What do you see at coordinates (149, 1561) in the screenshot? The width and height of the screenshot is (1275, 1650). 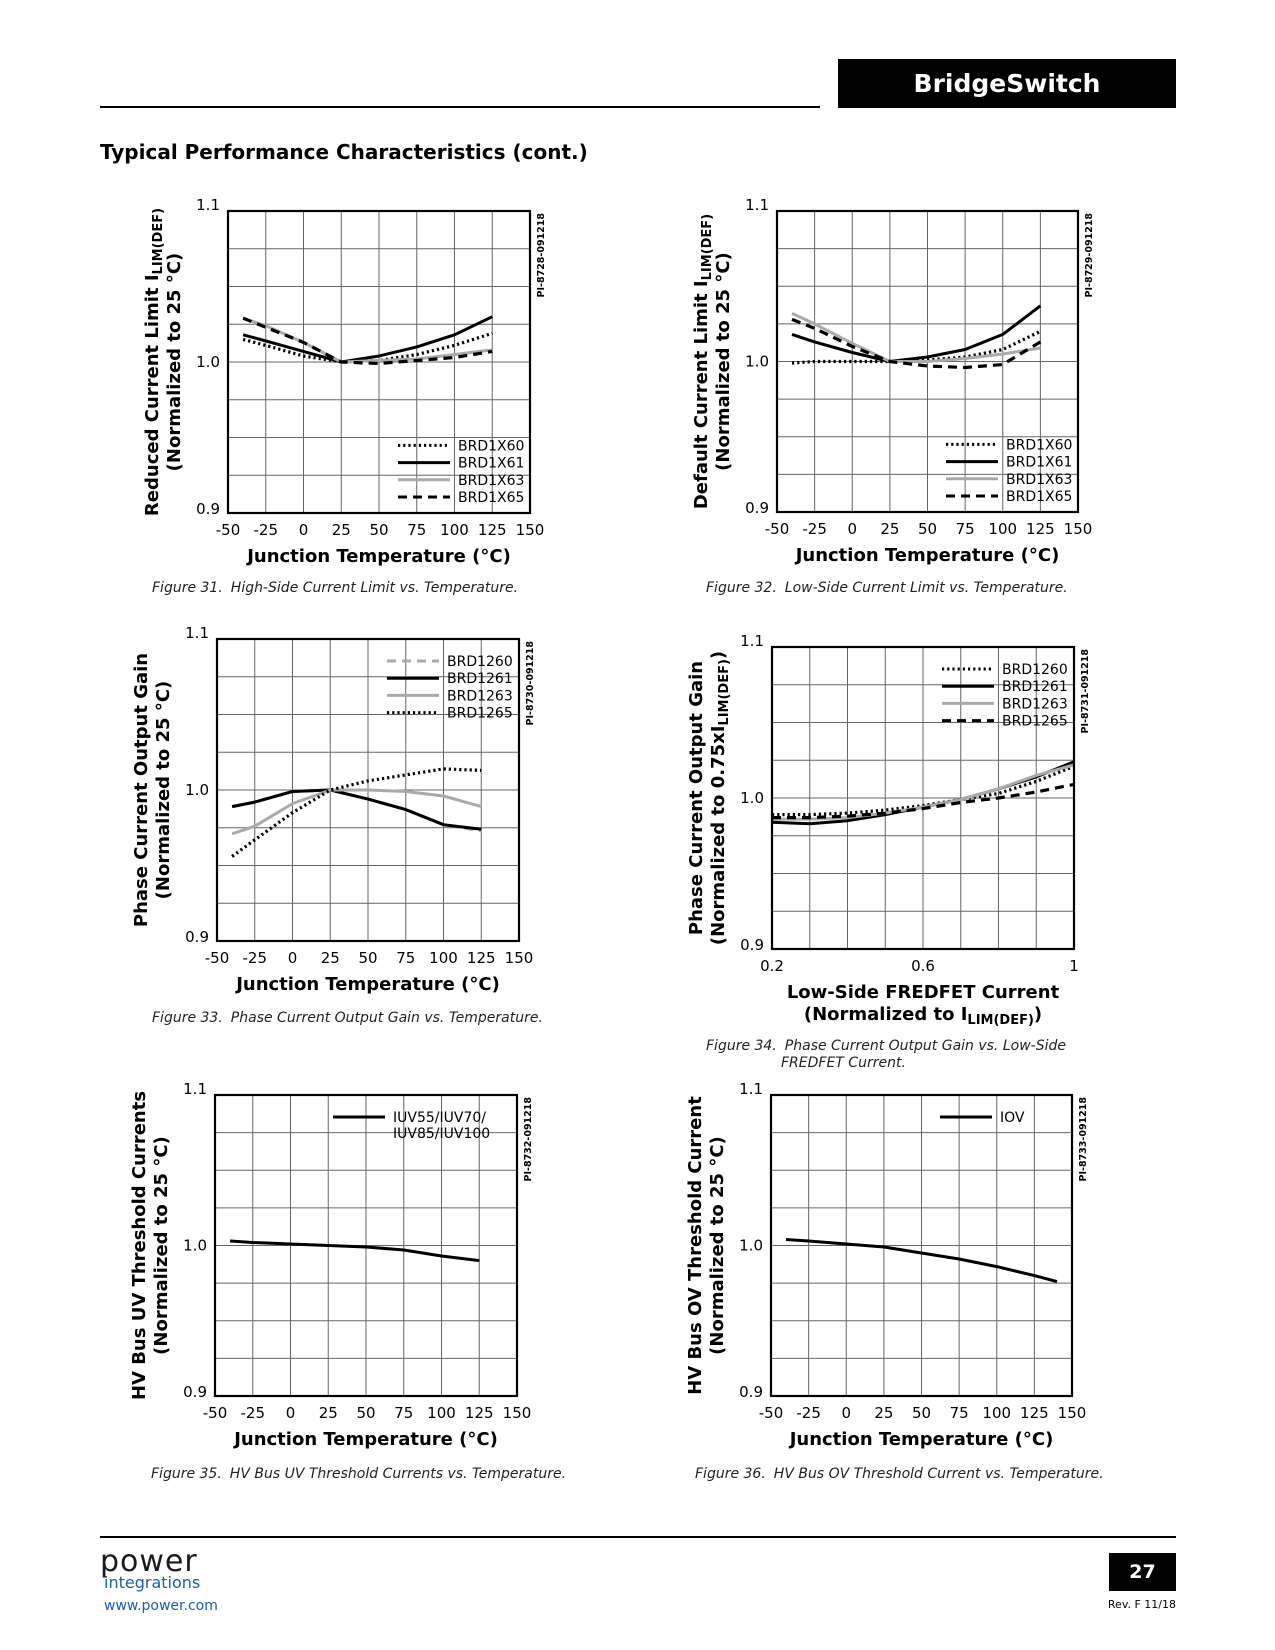 I see `logo-power-text: power` at bounding box center [149, 1561].